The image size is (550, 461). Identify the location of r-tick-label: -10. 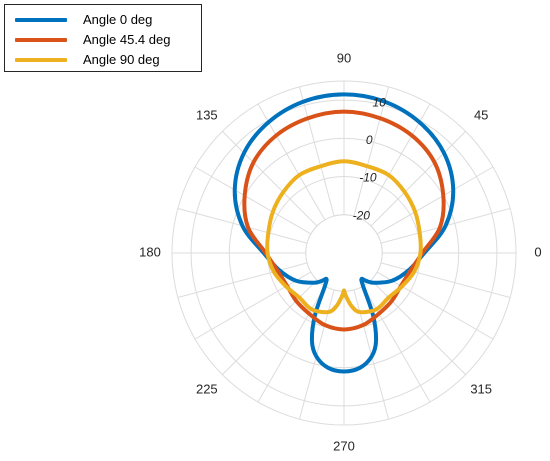
(368, 178).